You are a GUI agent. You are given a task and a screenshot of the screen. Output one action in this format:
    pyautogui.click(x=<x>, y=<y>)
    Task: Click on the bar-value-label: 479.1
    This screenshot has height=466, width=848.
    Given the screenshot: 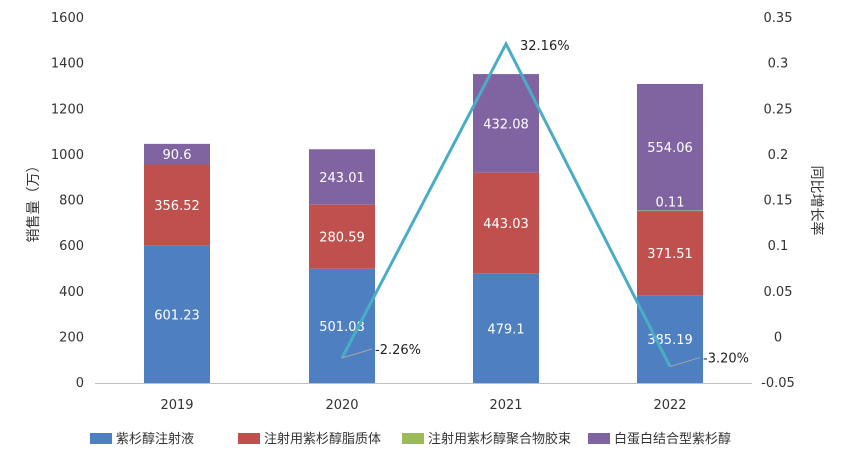 What is the action you would take?
    pyautogui.click(x=505, y=329)
    